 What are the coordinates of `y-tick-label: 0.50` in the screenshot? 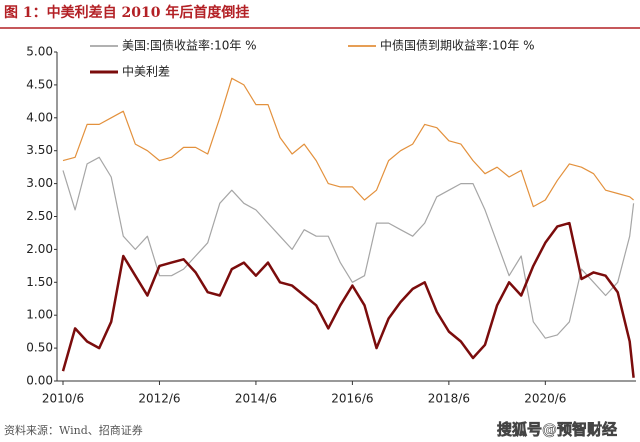 It's located at (39, 348).